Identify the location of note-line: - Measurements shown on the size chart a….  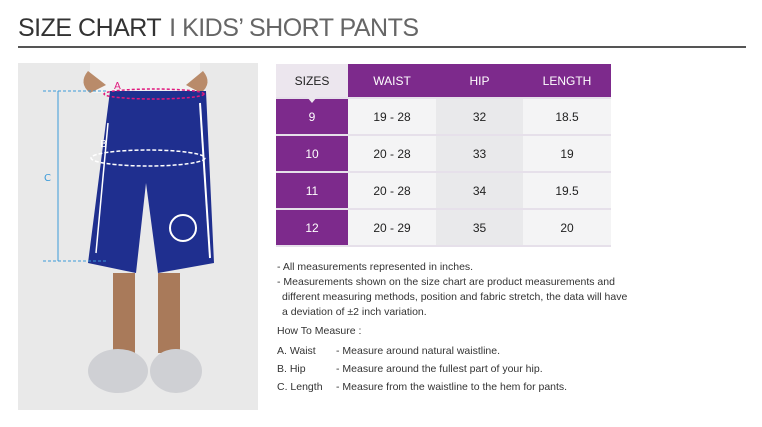
(446, 282).